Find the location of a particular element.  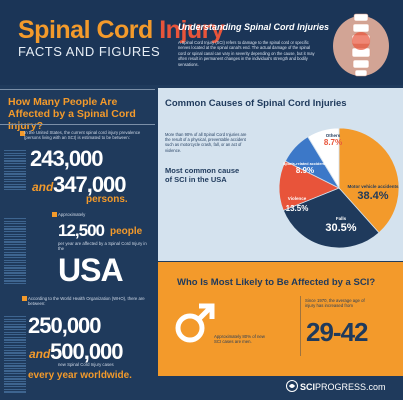

pie-slice-value: 13.5% is located at coordinates (297, 208).